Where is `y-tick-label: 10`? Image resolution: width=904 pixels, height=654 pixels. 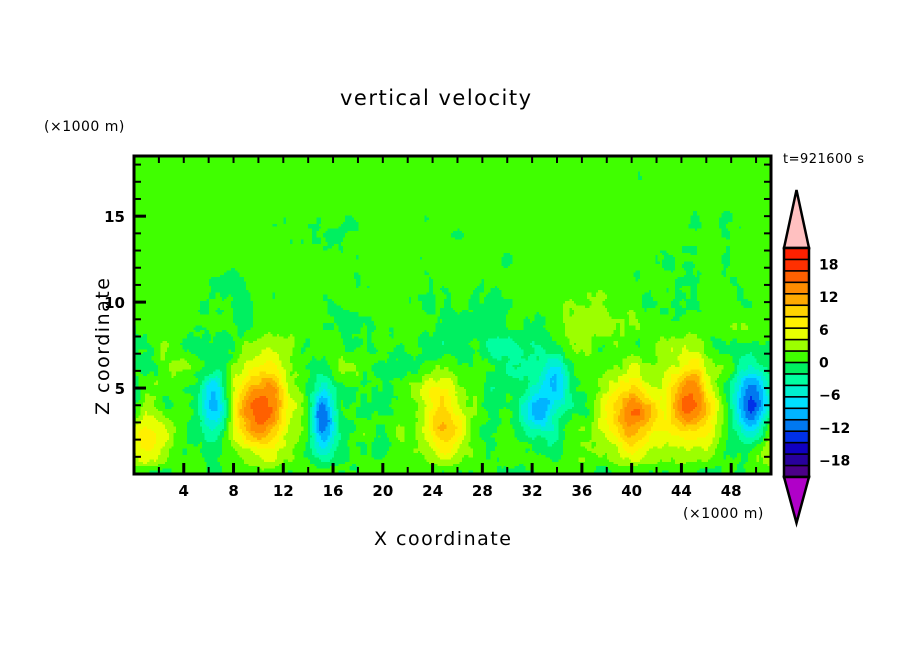
y-tick-label: 10 is located at coordinates (114, 303).